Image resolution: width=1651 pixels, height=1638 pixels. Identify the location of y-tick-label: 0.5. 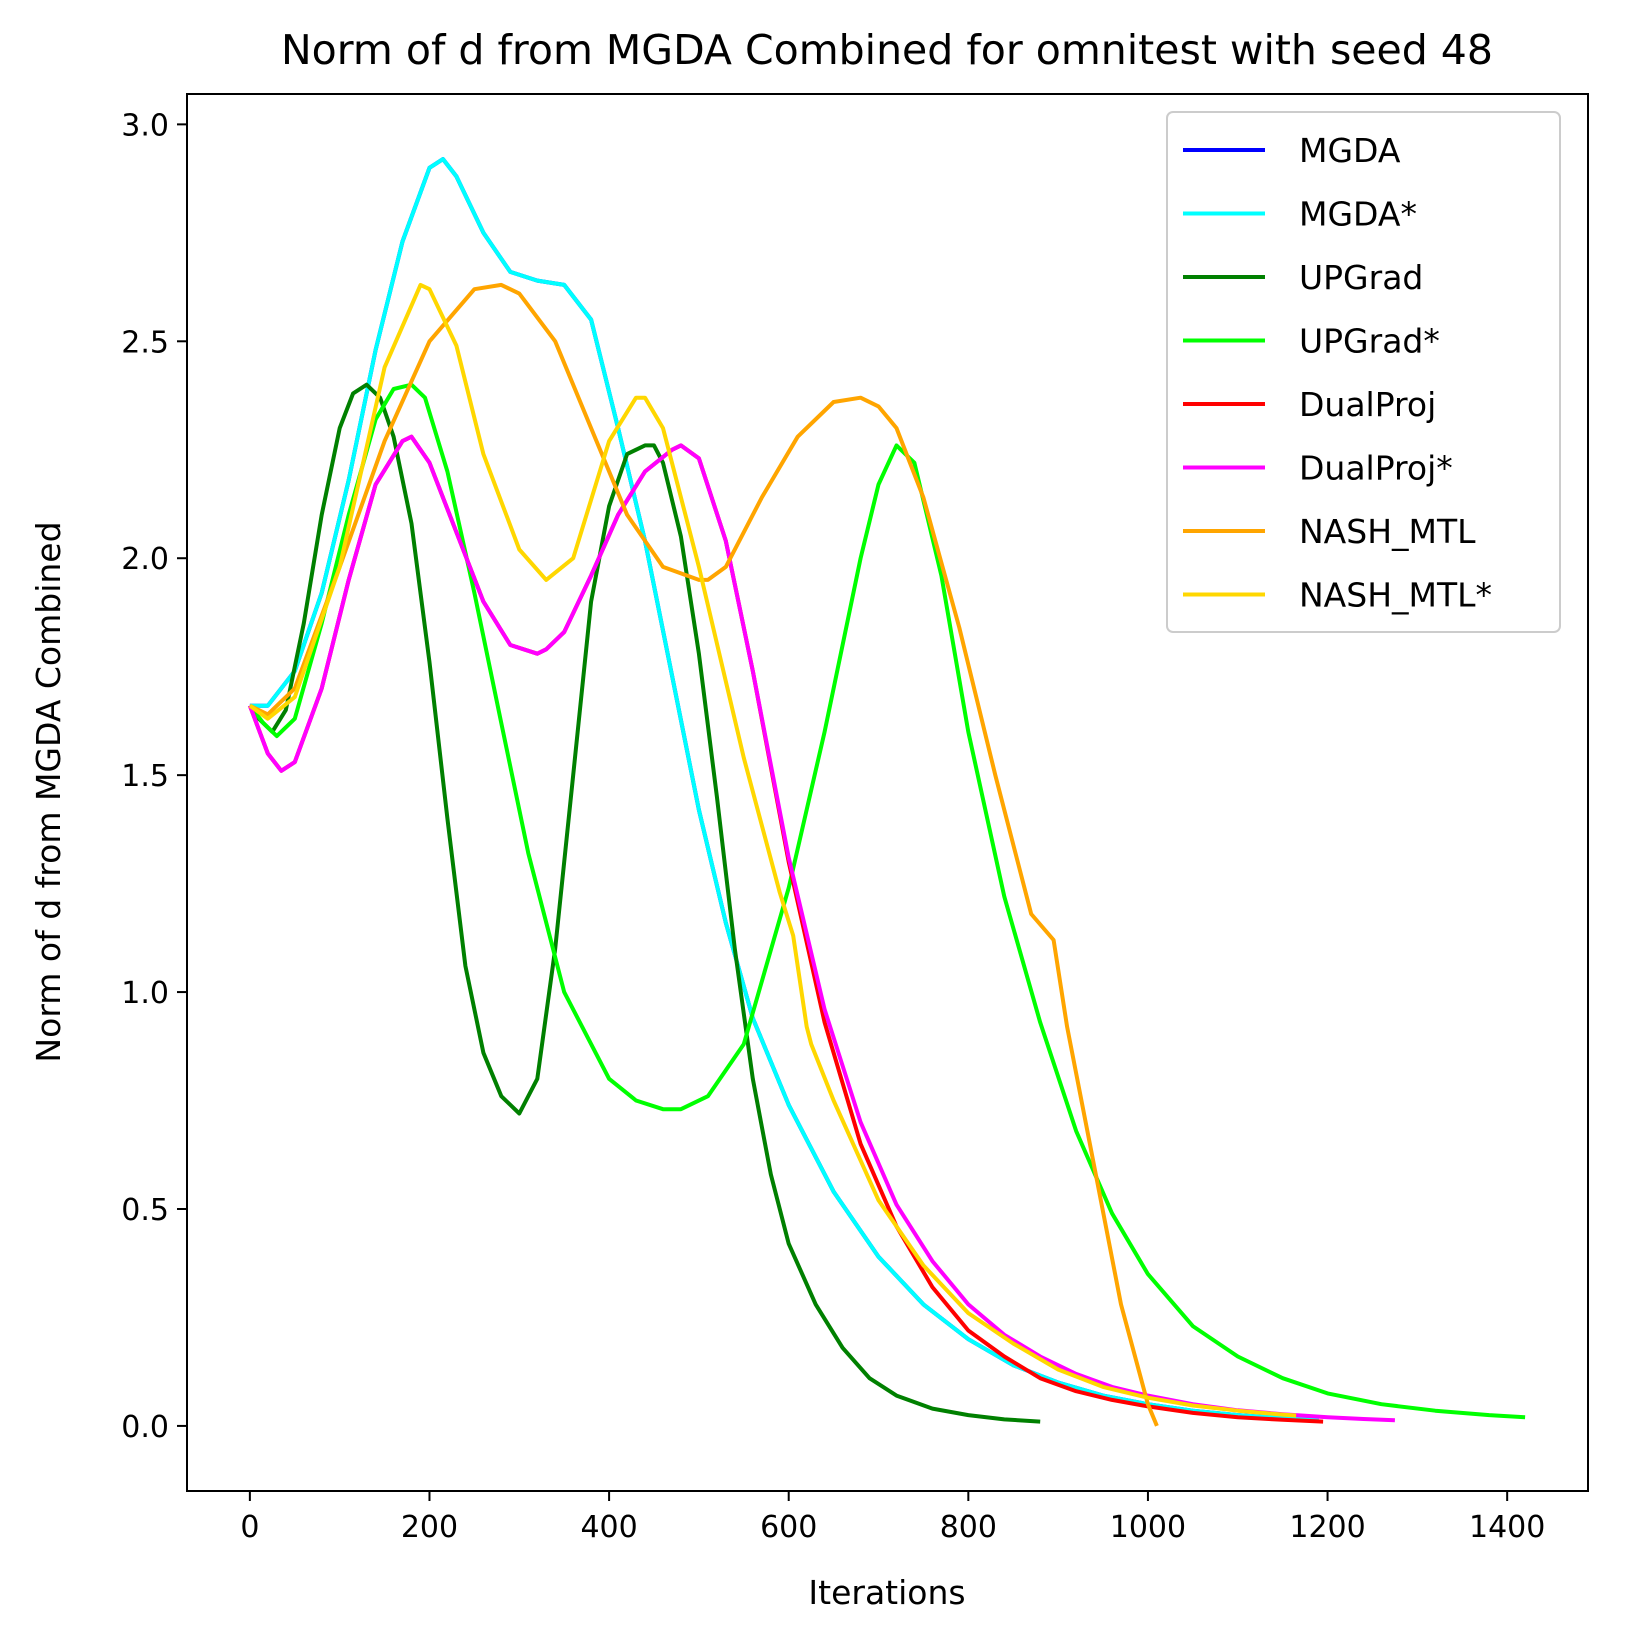
(145, 1210).